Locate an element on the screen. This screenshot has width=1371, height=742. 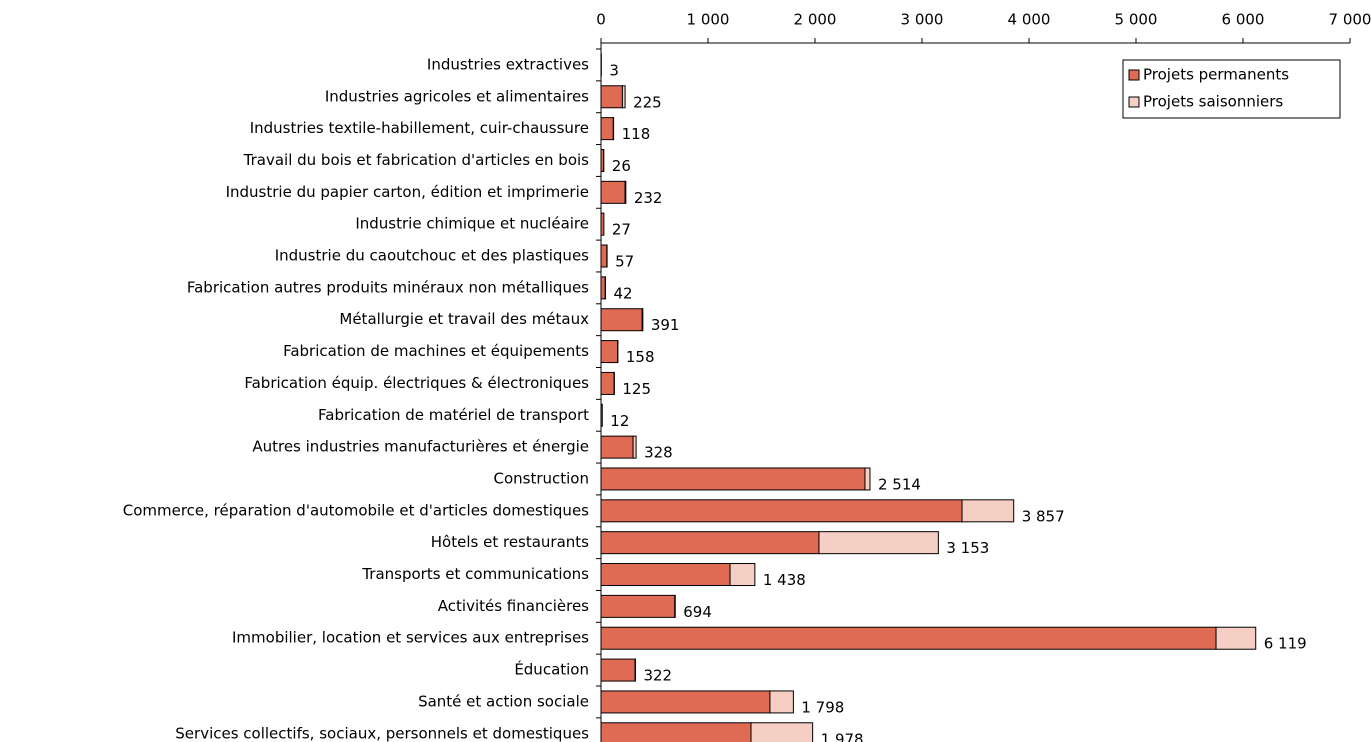
x-tick-label: 3 000 is located at coordinates (922, 20).